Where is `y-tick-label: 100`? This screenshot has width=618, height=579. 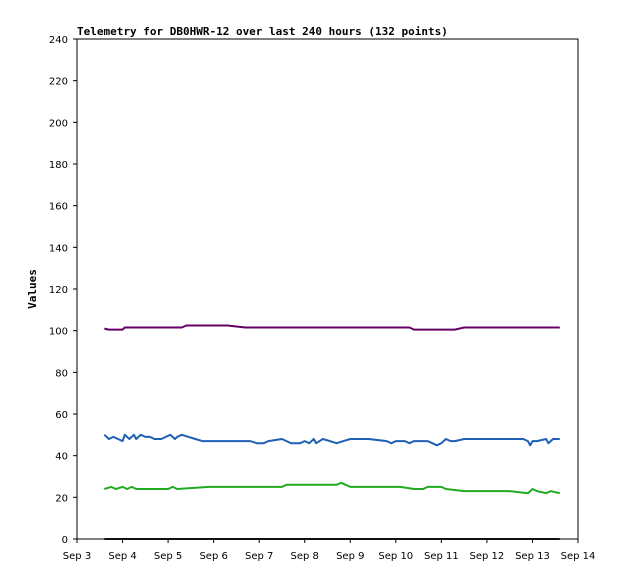 y-tick-label: 100 is located at coordinates (58, 332).